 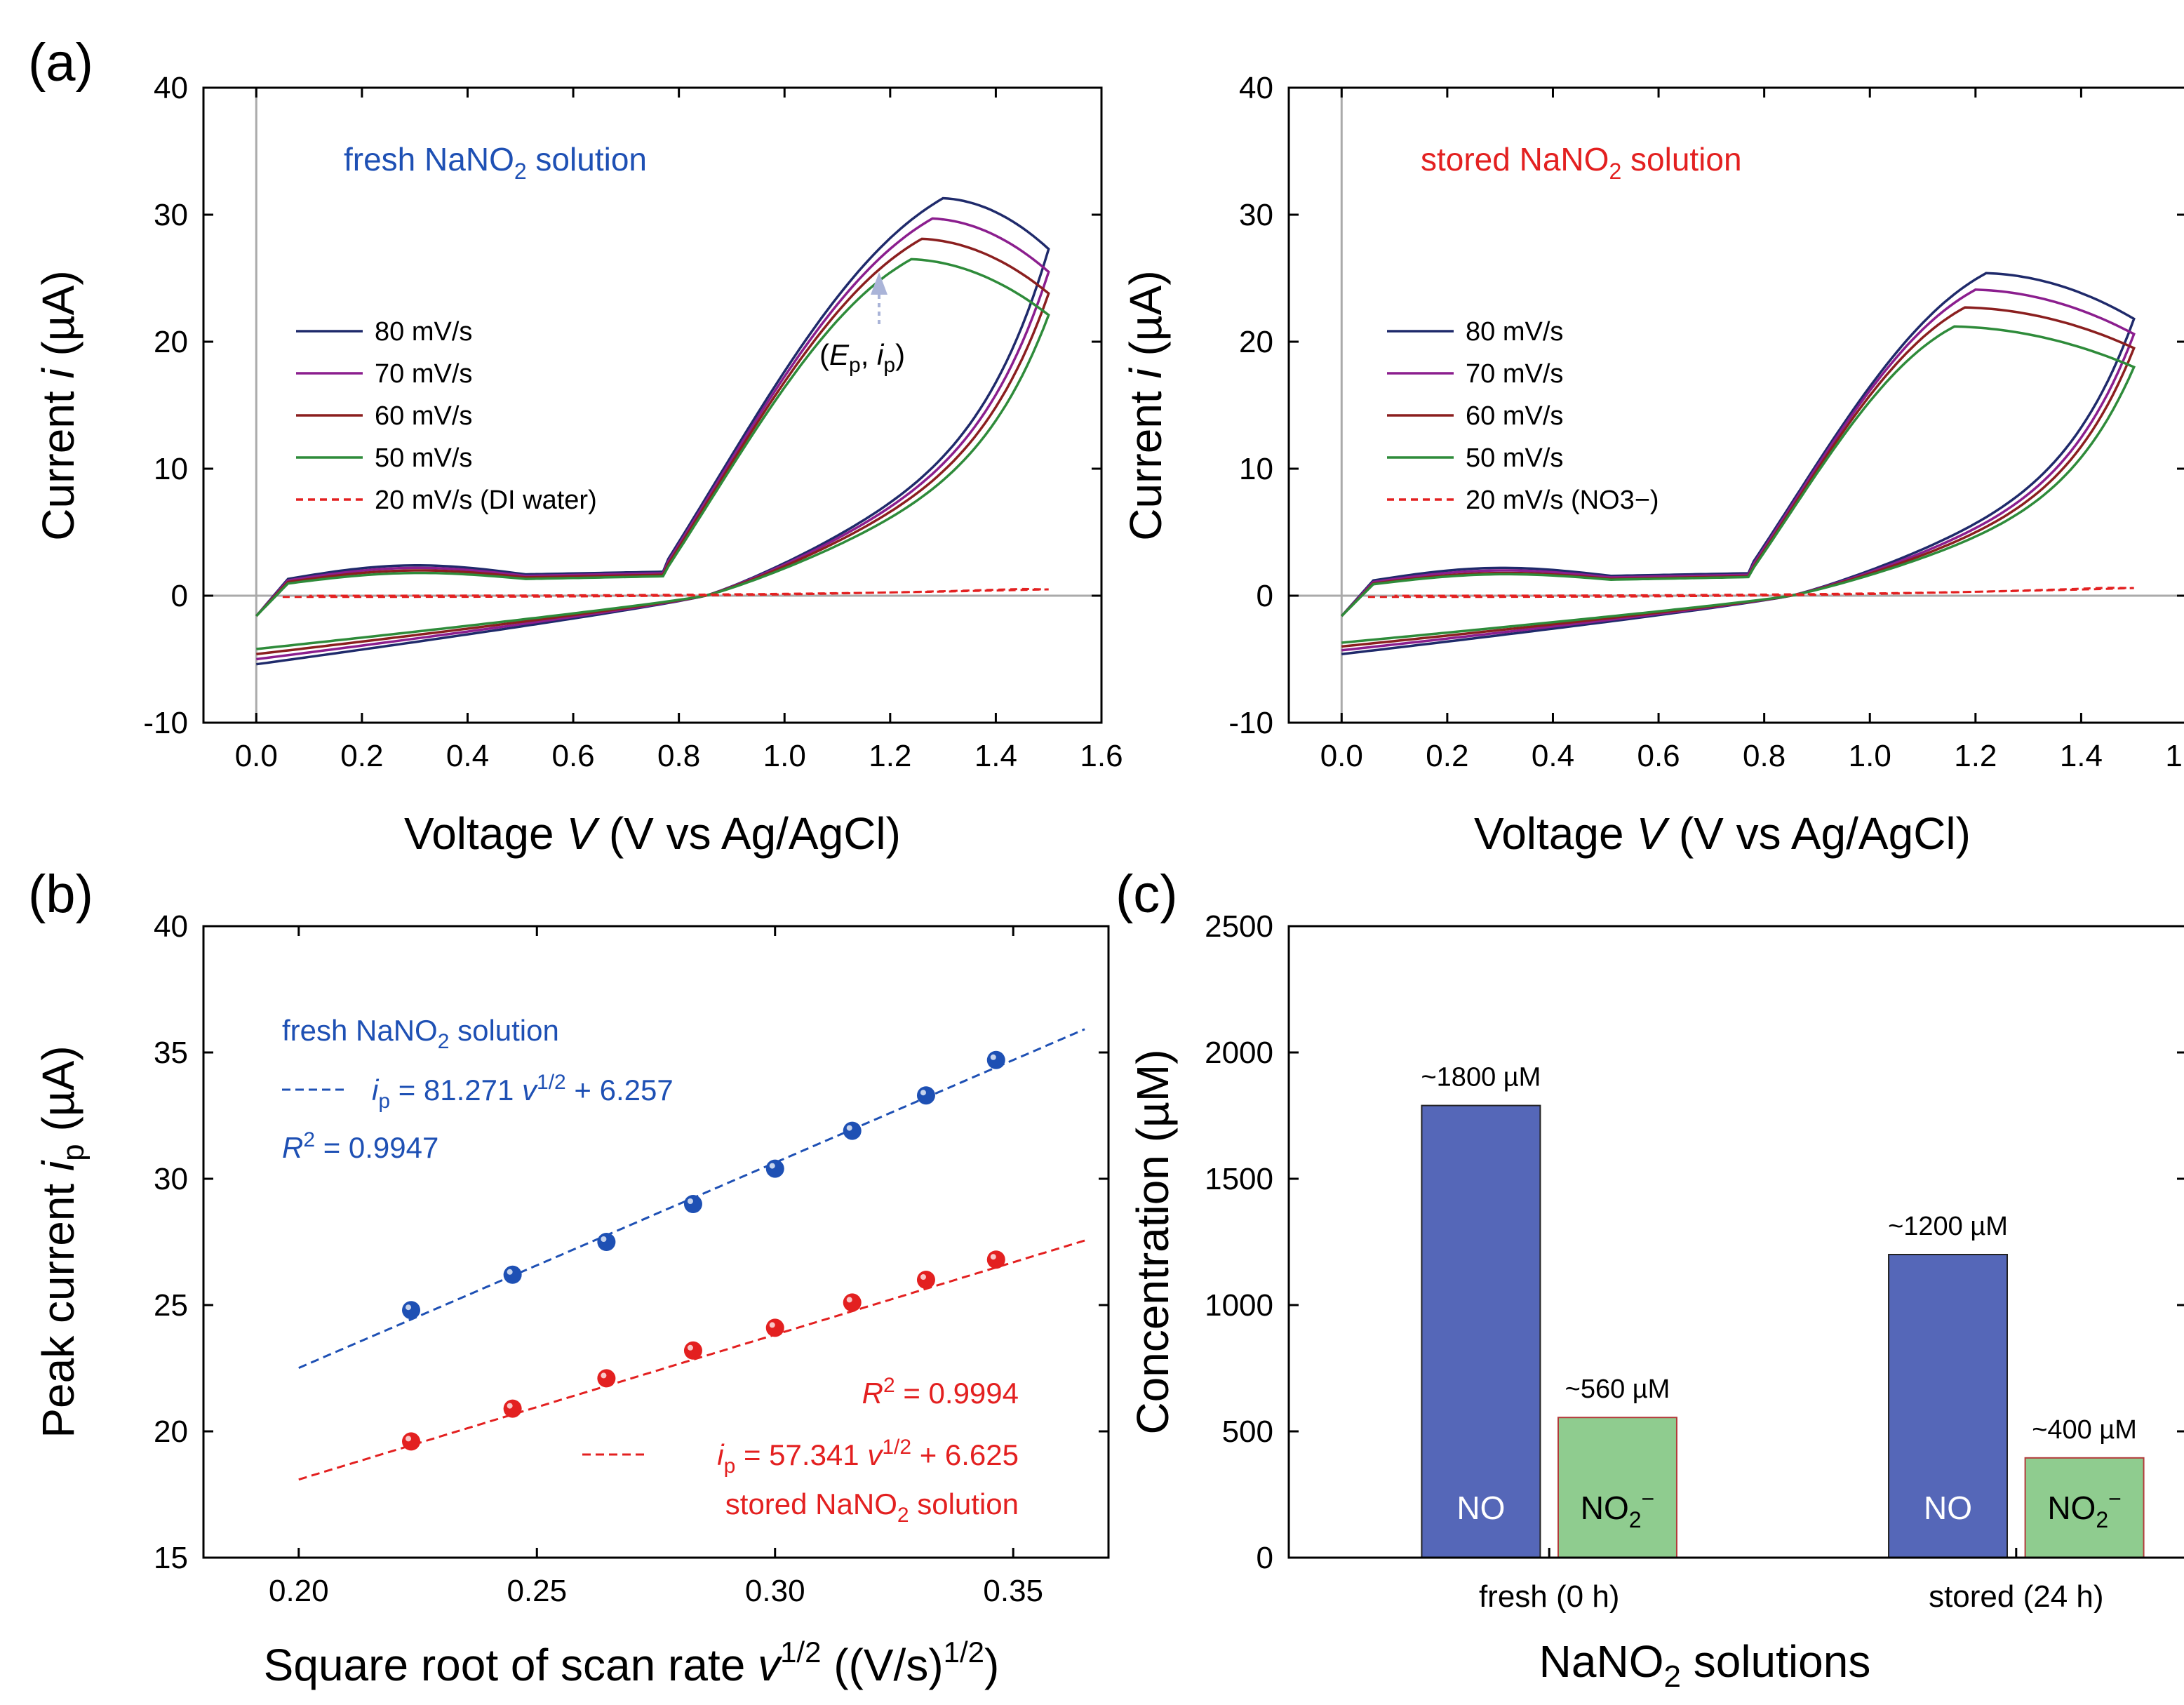 What do you see at coordinates (171, 1558) in the screenshot?
I see `y-tick-label: 15` at bounding box center [171, 1558].